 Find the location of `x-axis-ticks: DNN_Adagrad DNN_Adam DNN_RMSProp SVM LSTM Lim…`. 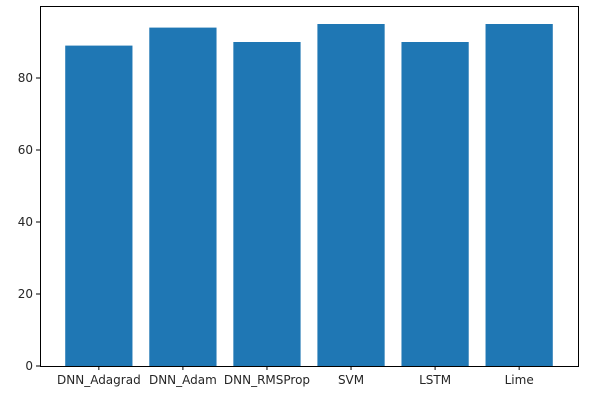

x-axis-ticks: DNN_Adagrad DNN_Adam DNN_RMSProp SVM LSTM Lim… is located at coordinates (295, 376).